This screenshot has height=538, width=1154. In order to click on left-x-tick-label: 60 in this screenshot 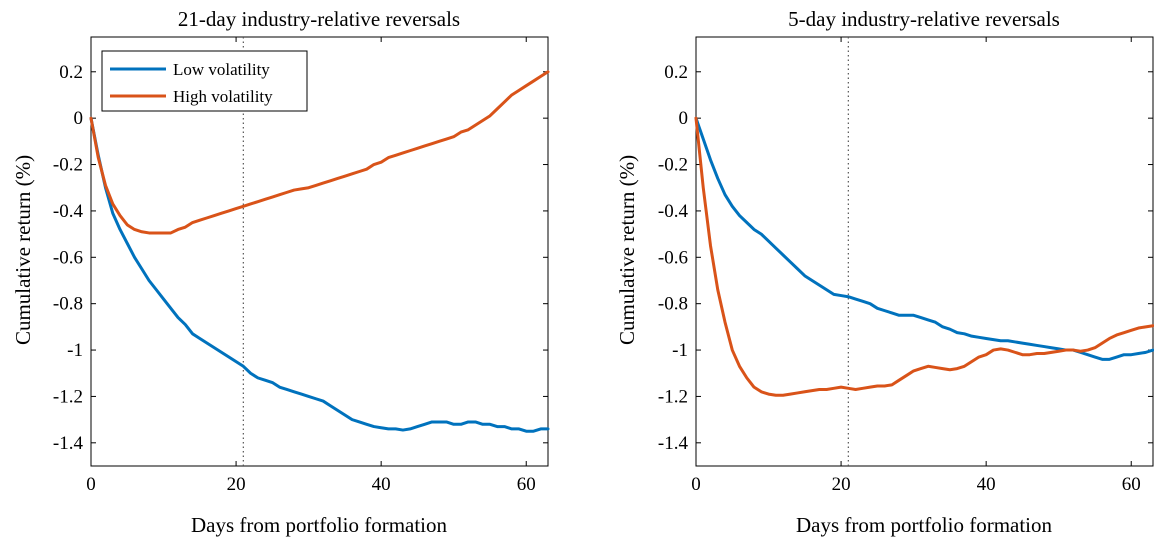, I will do `click(526, 484)`.